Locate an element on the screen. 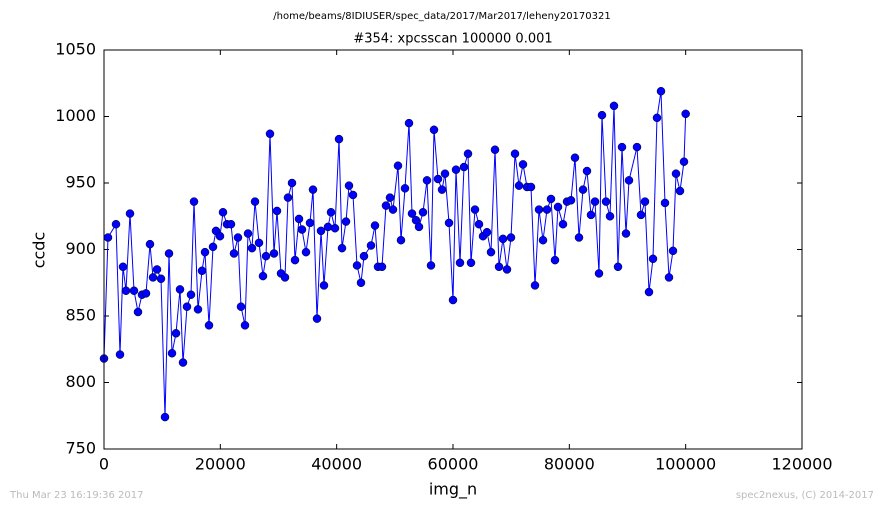 The image size is (884, 509). x-tick-label: 20000 is located at coordinates (220, 464).